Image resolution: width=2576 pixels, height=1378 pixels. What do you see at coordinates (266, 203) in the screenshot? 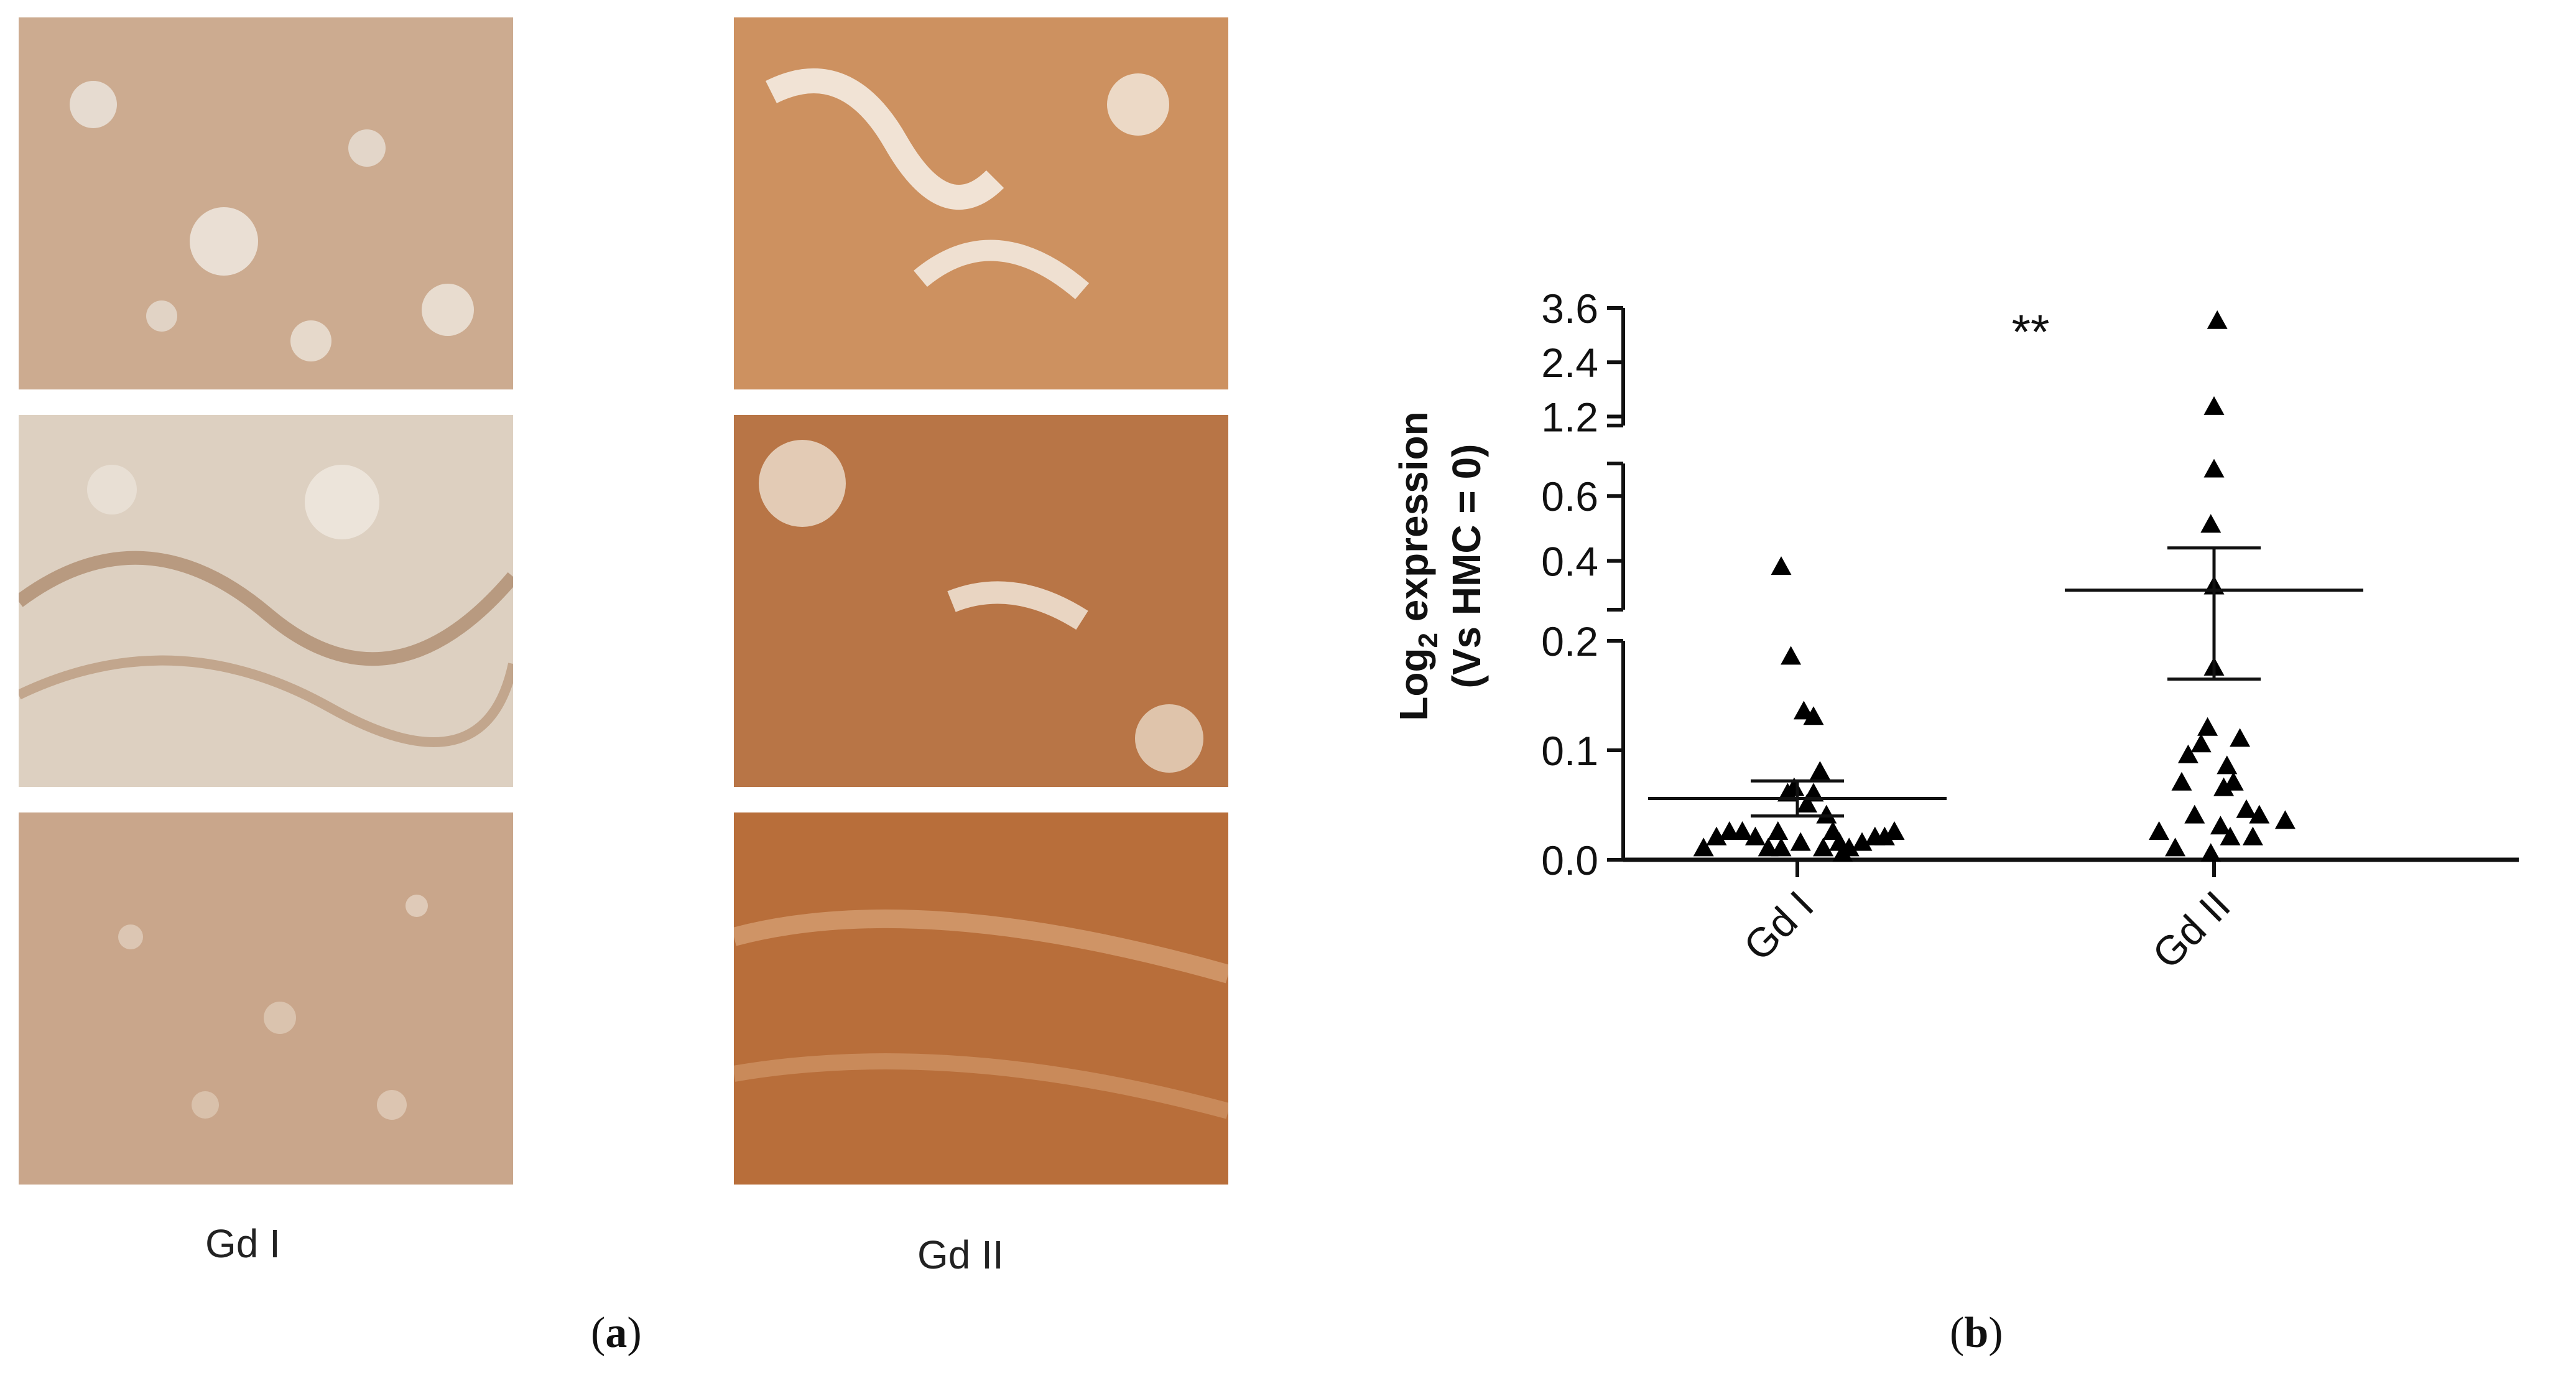
I see `gd1-image-top` at bounding box center [266, 203].